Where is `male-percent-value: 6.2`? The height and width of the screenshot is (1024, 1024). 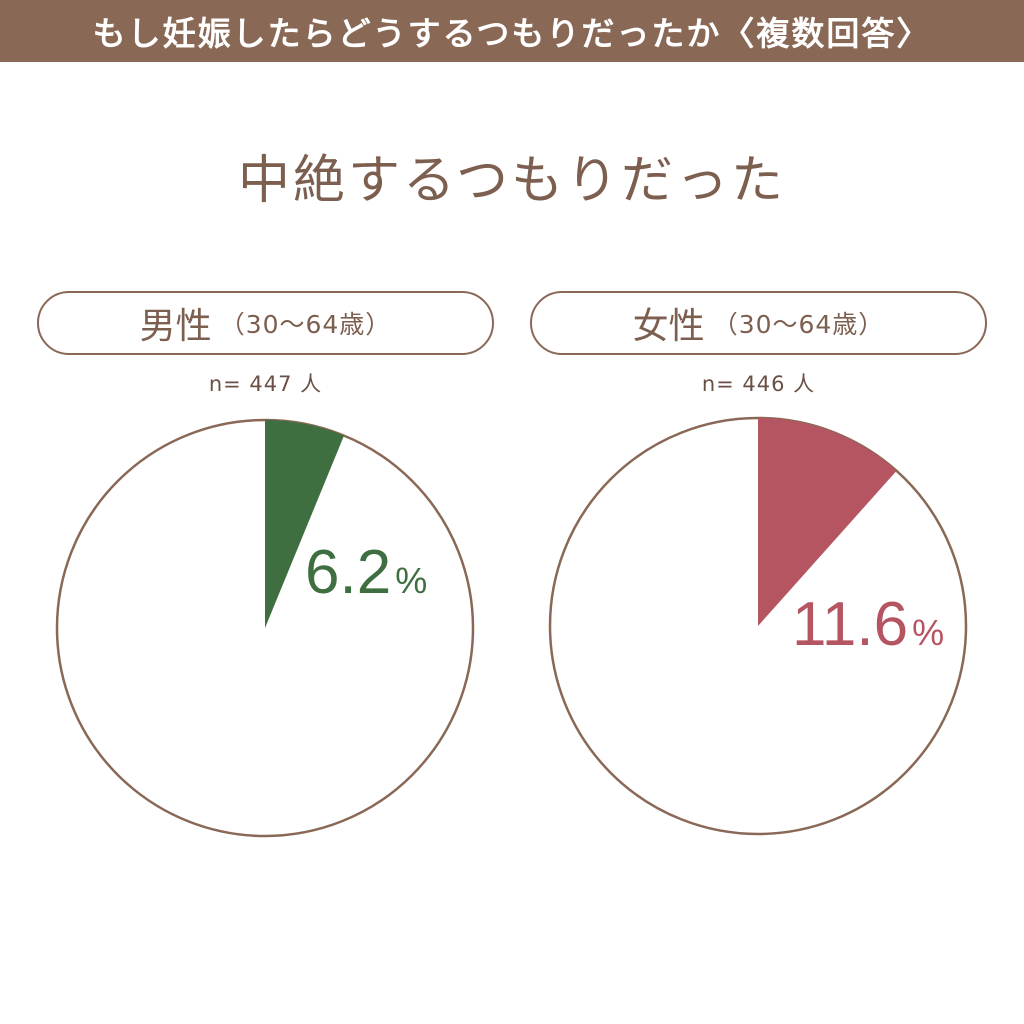
male-percent-value: 6.2 is located at coordinates (348, 572).